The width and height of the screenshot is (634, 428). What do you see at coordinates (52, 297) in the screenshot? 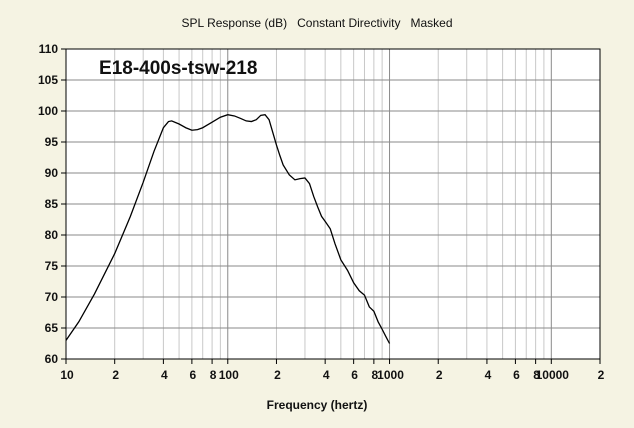
I see `y-tick-label: 70` at bounding box center [52, 297].